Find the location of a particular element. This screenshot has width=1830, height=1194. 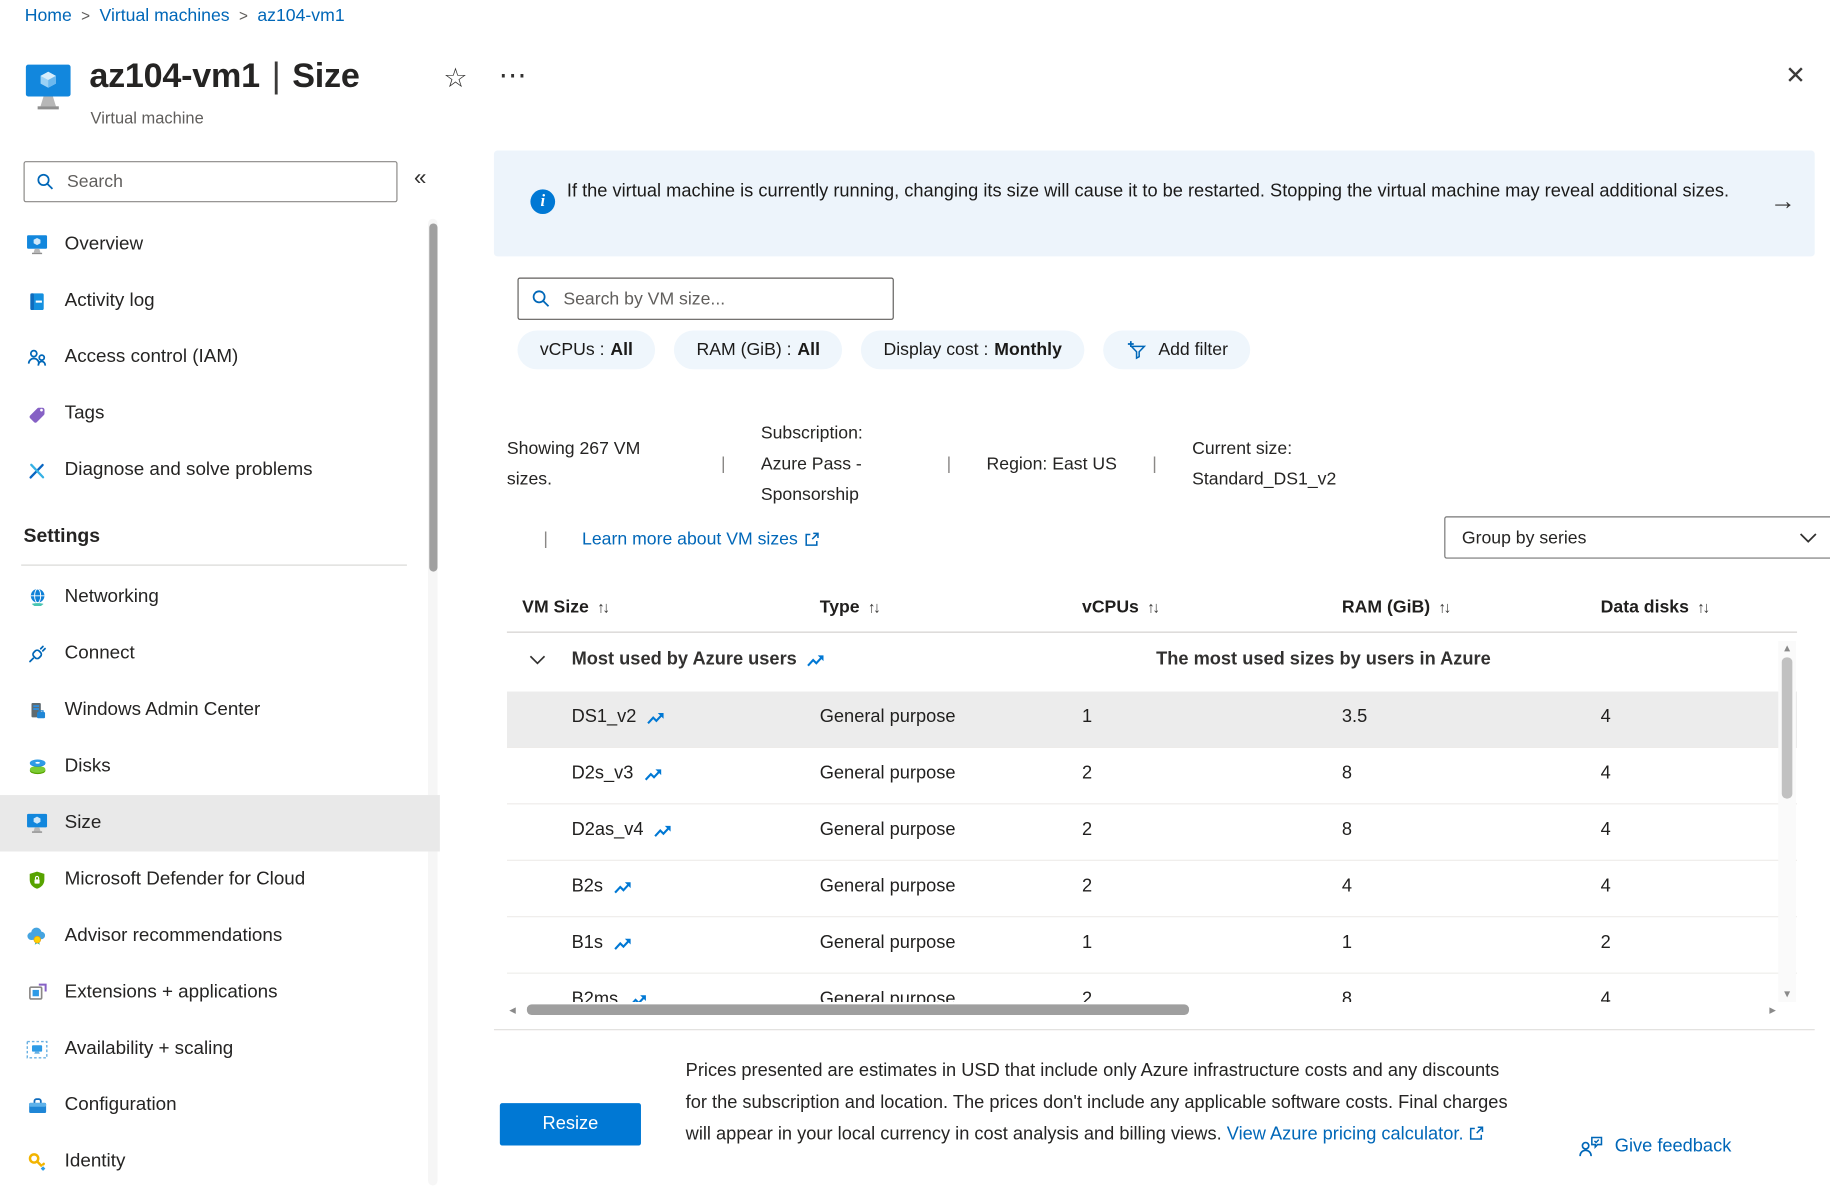

table-row: D2s_v3 General purpose 2 8 4 is located at coordinates (1152, 776).